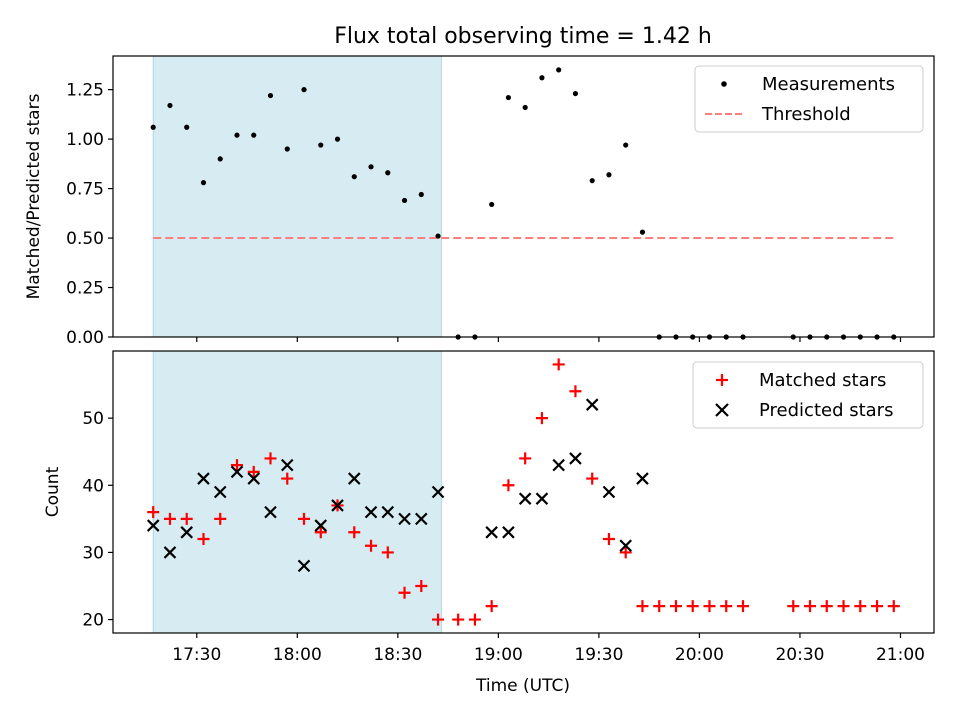  Describe the element at coordinates (85, 289) in the screenshot. I see `y-tick-label: 0.25` at that location.